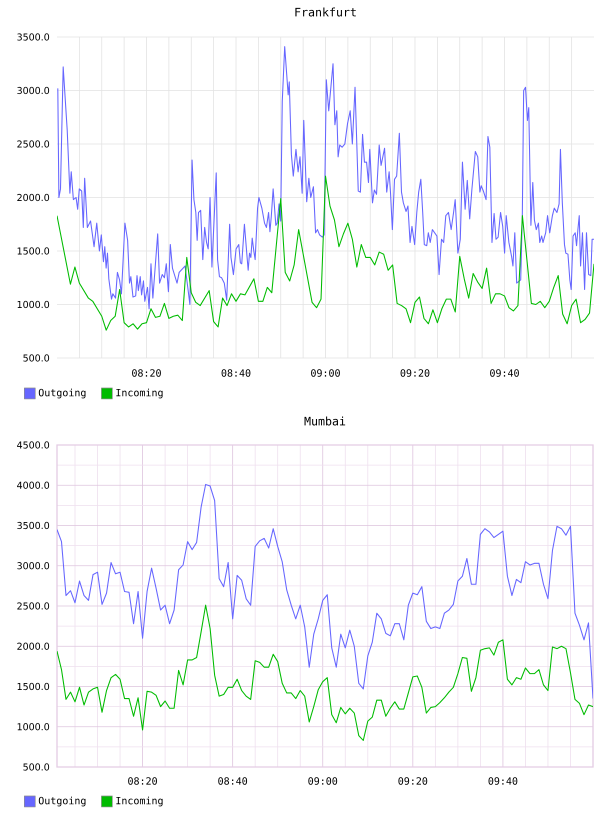 The height and width of the screenshot is (816, 608). Describe the element at coordinates (325, 421) in the screenshot. I see `chart-title: Mumbai` at that location.